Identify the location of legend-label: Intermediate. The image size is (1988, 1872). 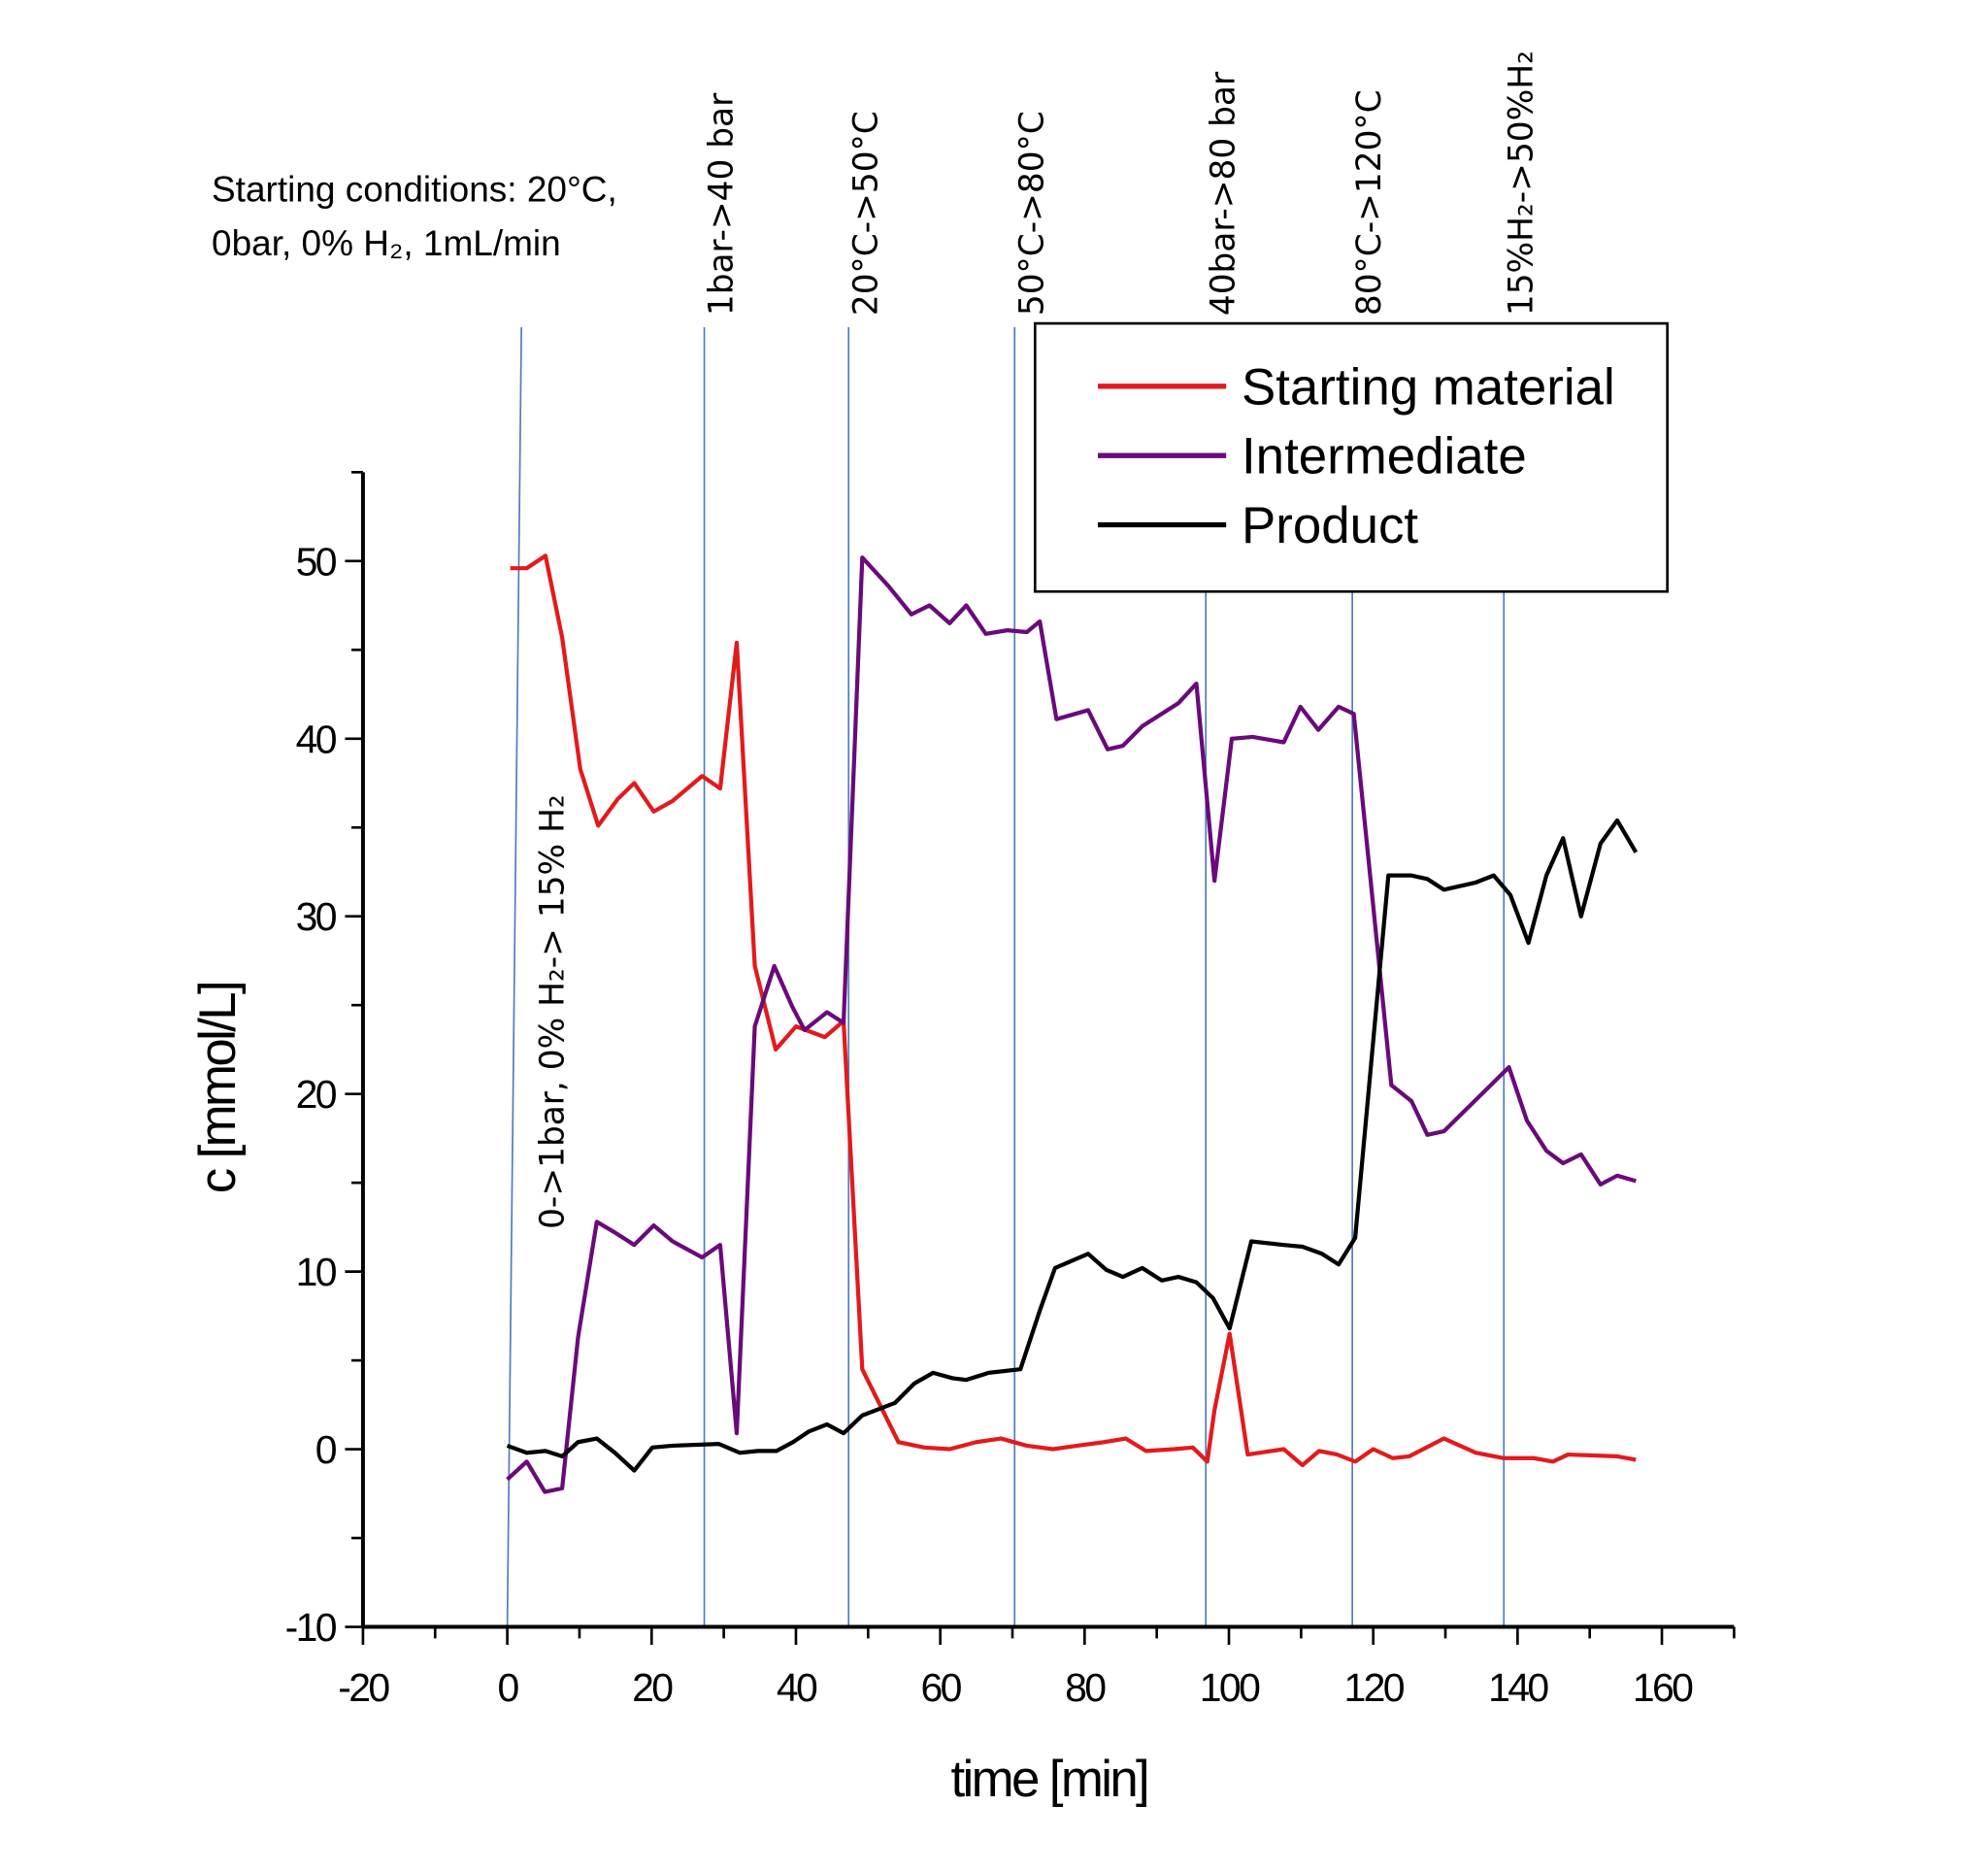
(1385, 456).